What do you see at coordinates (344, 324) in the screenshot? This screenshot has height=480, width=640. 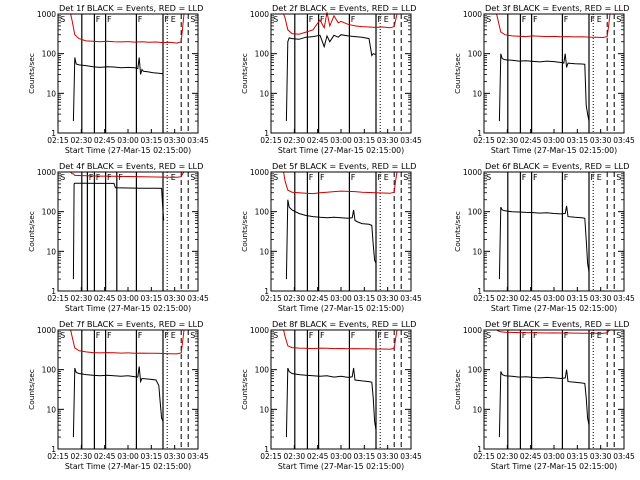 I see `panel-title: Det 8f BLACK = Events, RED = LLD` at bounding box center [344, 324].